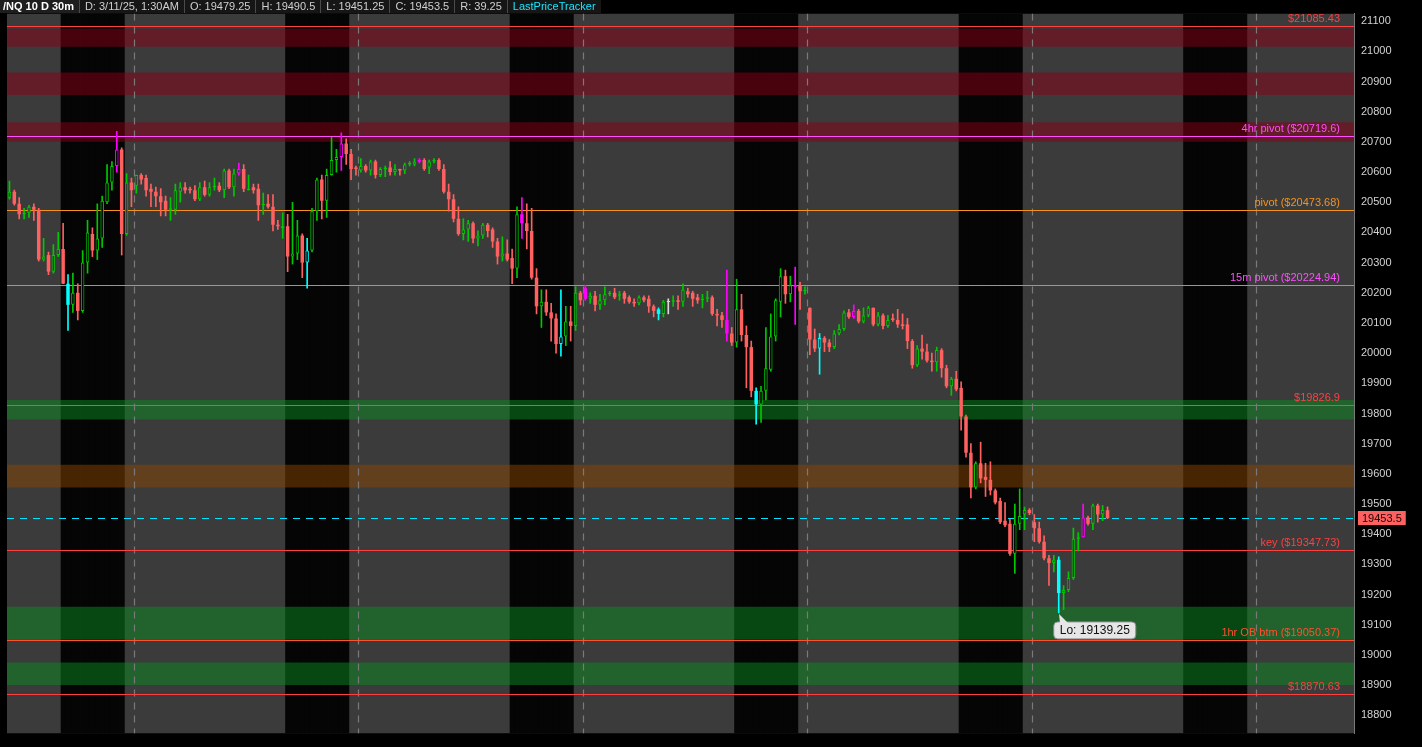 Image resolution: width=1422 pixels, height=747 pixels. Describe the element at coordinates (1382, 517) in the screenshot. I see `ref-line-label: 19453.5` at that location.